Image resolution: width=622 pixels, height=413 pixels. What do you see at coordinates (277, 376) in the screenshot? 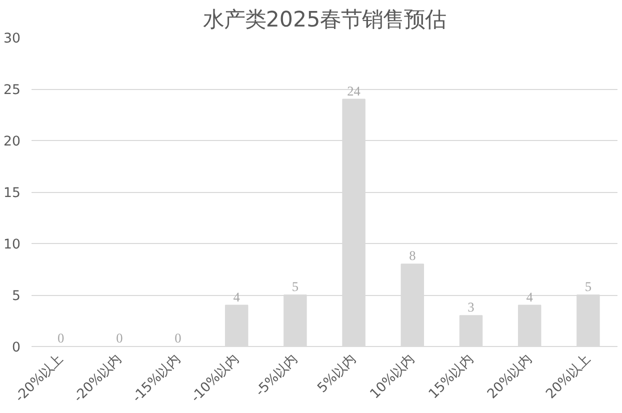
I see `x-tick-label: -5%以内` at bounding box center [277, 376].